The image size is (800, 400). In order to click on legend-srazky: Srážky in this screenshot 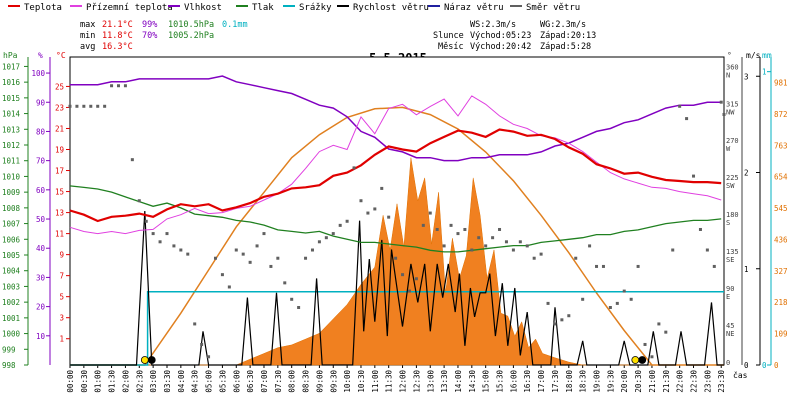, I will do `click(315, 8)`.